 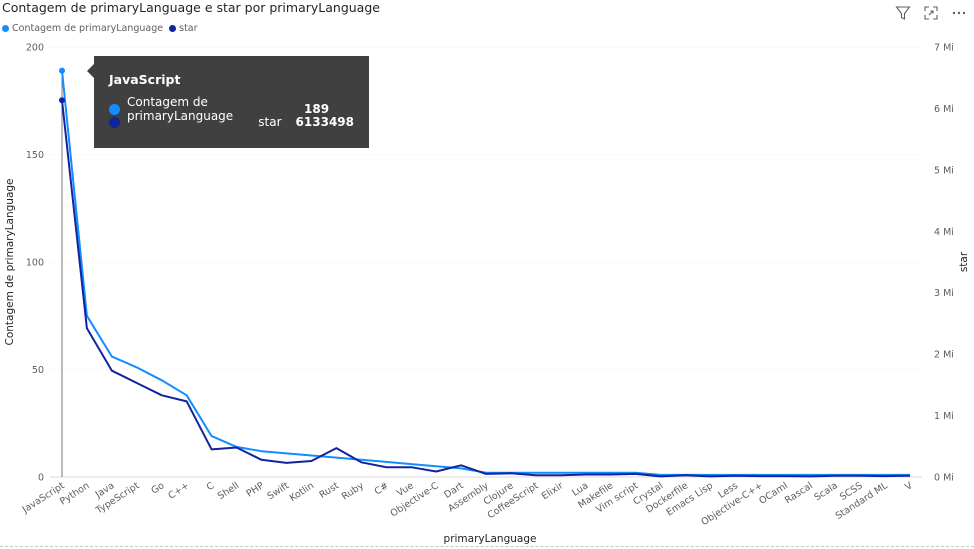 I want to click on y2-tick-label: 3 Mi, so click(x=944, y=293).